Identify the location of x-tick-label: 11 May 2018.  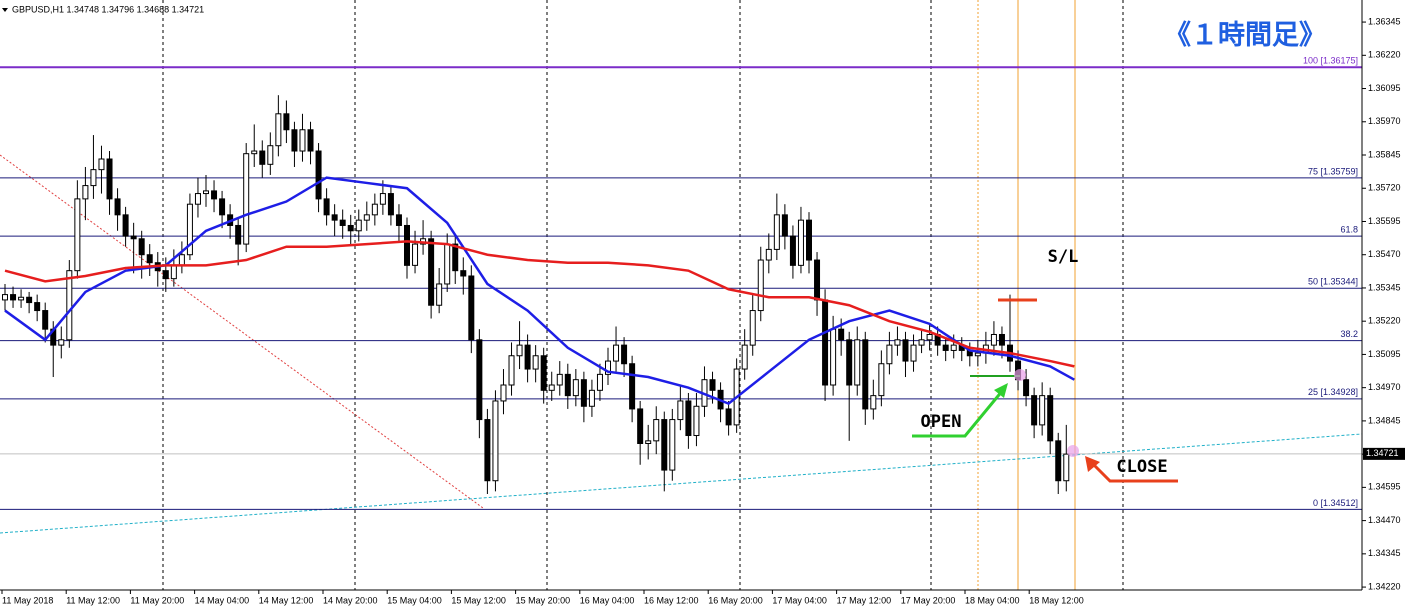
(27, 600).